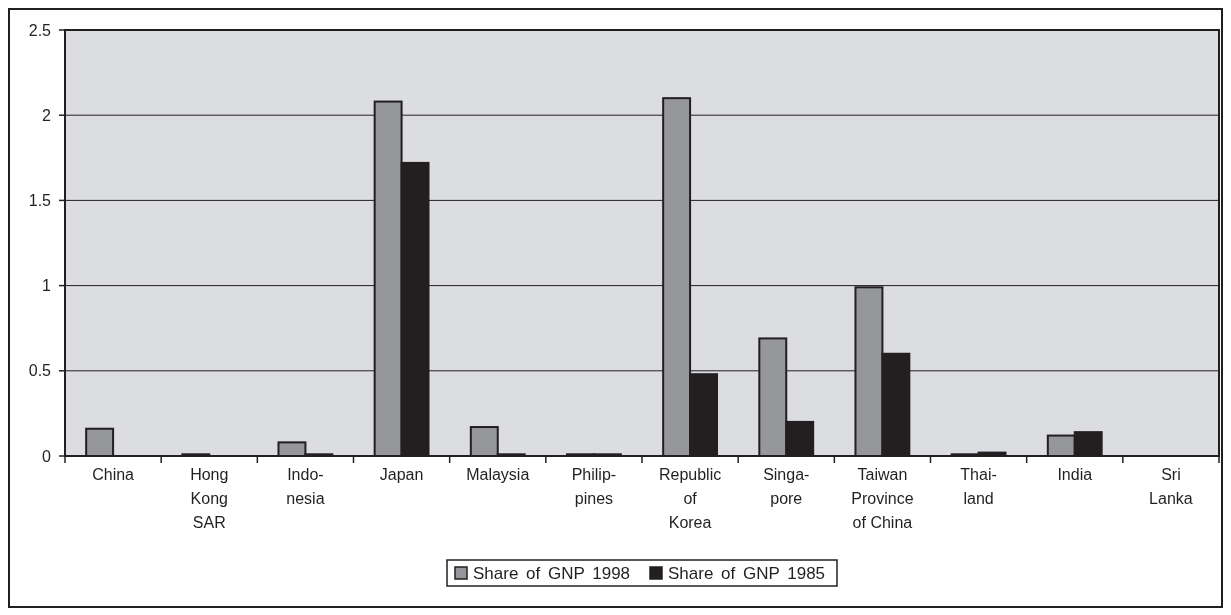 The height and width of the screenshot is (615, 1231). Describe the element at coordinates (594, 486) in the screenshot. I see `x-tick-label: Philip- pines` at that location.